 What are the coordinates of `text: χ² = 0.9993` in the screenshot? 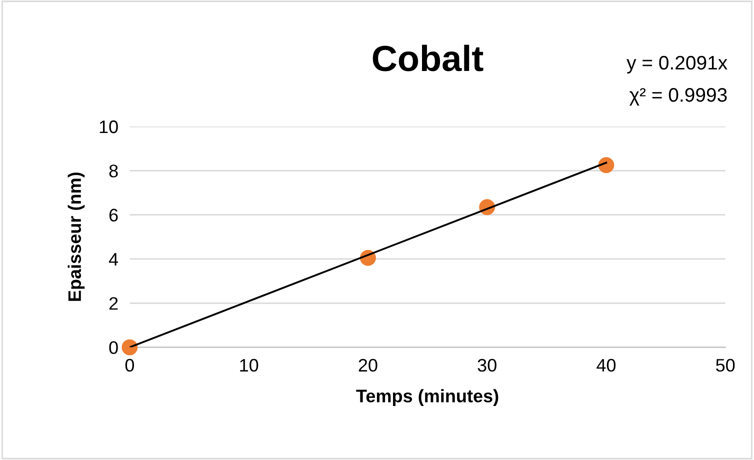 It's located at (678, 97).